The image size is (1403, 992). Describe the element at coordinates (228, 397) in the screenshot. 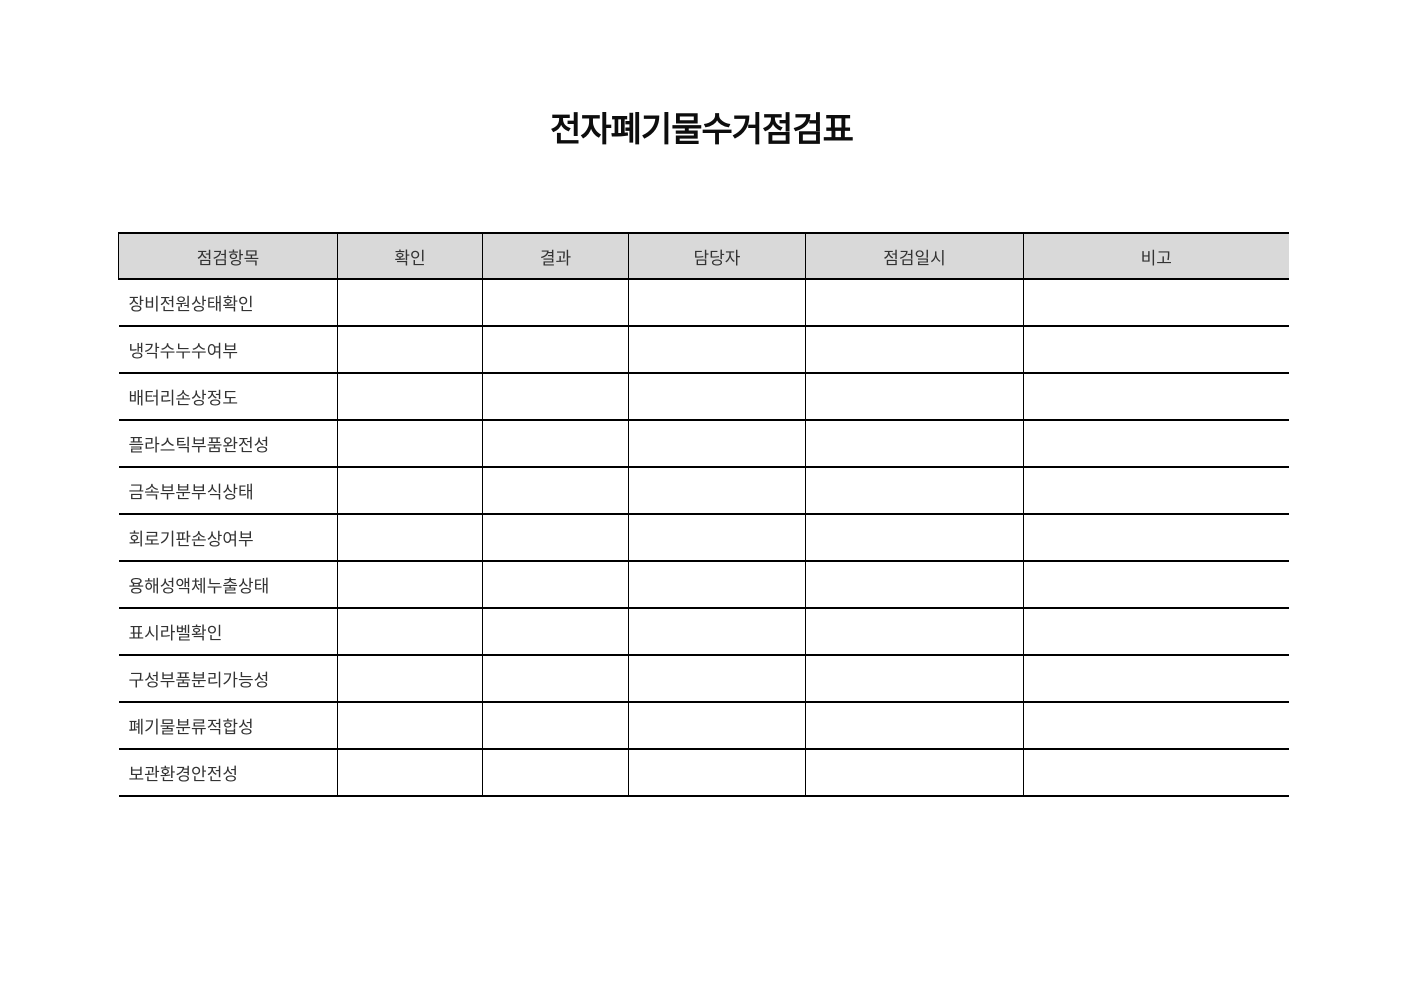

I see `cell-item: 배터리손상정도` at that location.